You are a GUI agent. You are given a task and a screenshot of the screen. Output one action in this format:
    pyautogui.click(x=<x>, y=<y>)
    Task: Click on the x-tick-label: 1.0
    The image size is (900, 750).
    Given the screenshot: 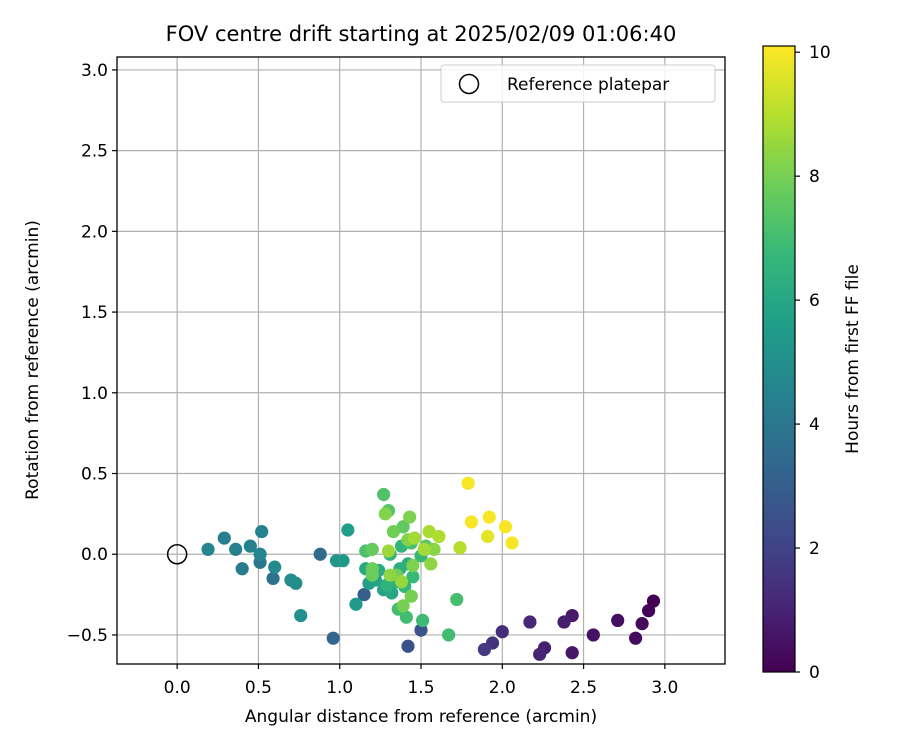 What is the action you would take?
    pyautogui.click(x=339, y=688)
    